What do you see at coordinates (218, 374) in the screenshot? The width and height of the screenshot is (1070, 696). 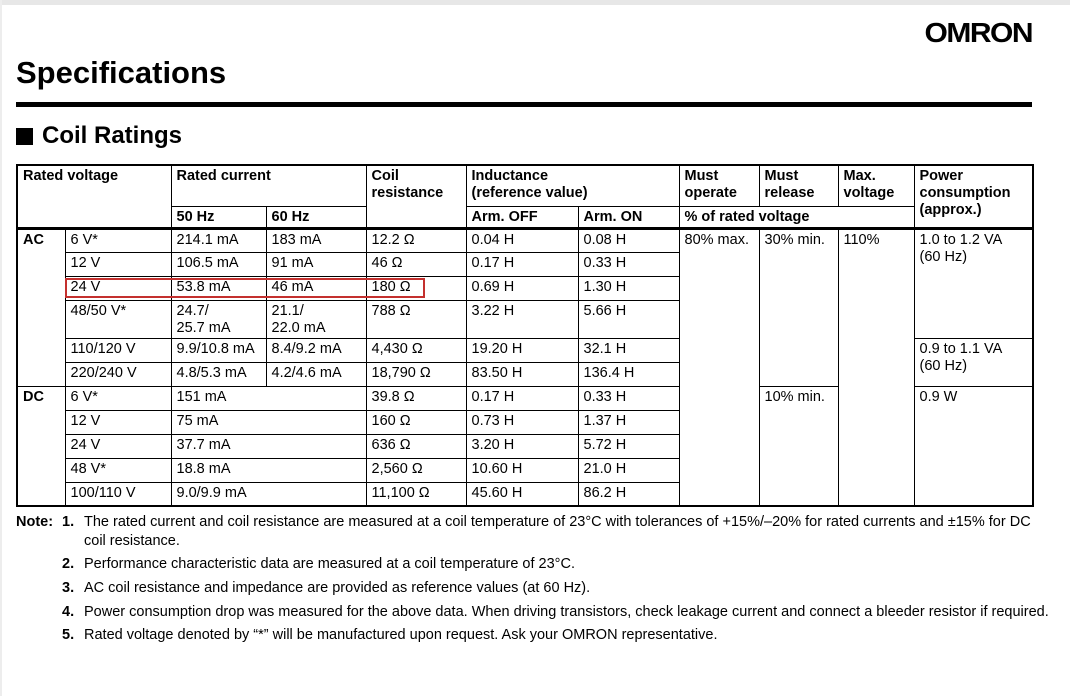 I see `cell-current-50hz: 4.8/5.3 mA` at bounding box center [218, 374].